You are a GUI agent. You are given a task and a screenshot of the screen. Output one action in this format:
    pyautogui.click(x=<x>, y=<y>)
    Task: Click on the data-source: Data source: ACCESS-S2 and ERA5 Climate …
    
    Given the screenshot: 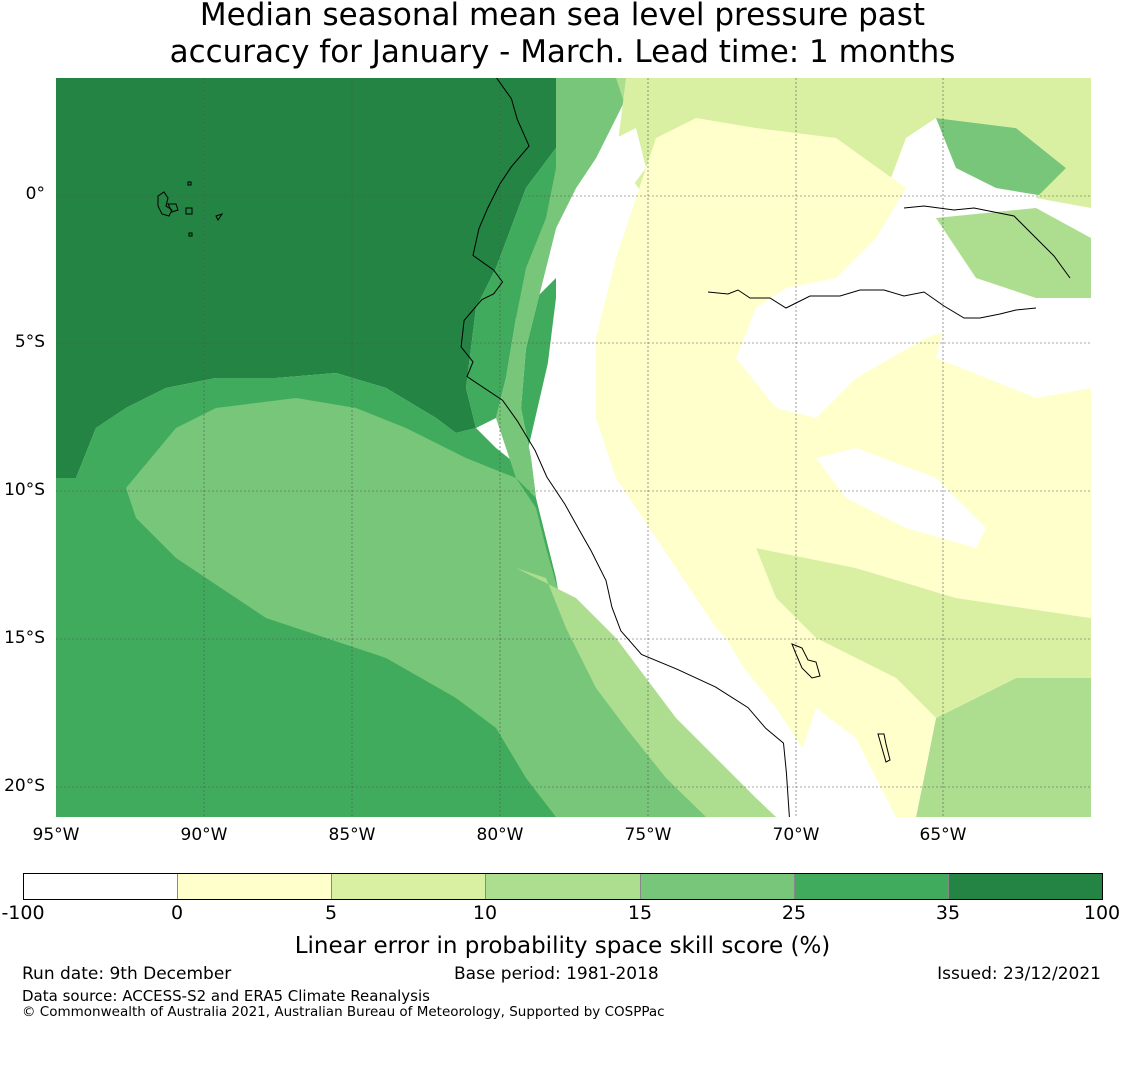 What is the action you would take?
    pyautogui.click(x=226, y=996)
    